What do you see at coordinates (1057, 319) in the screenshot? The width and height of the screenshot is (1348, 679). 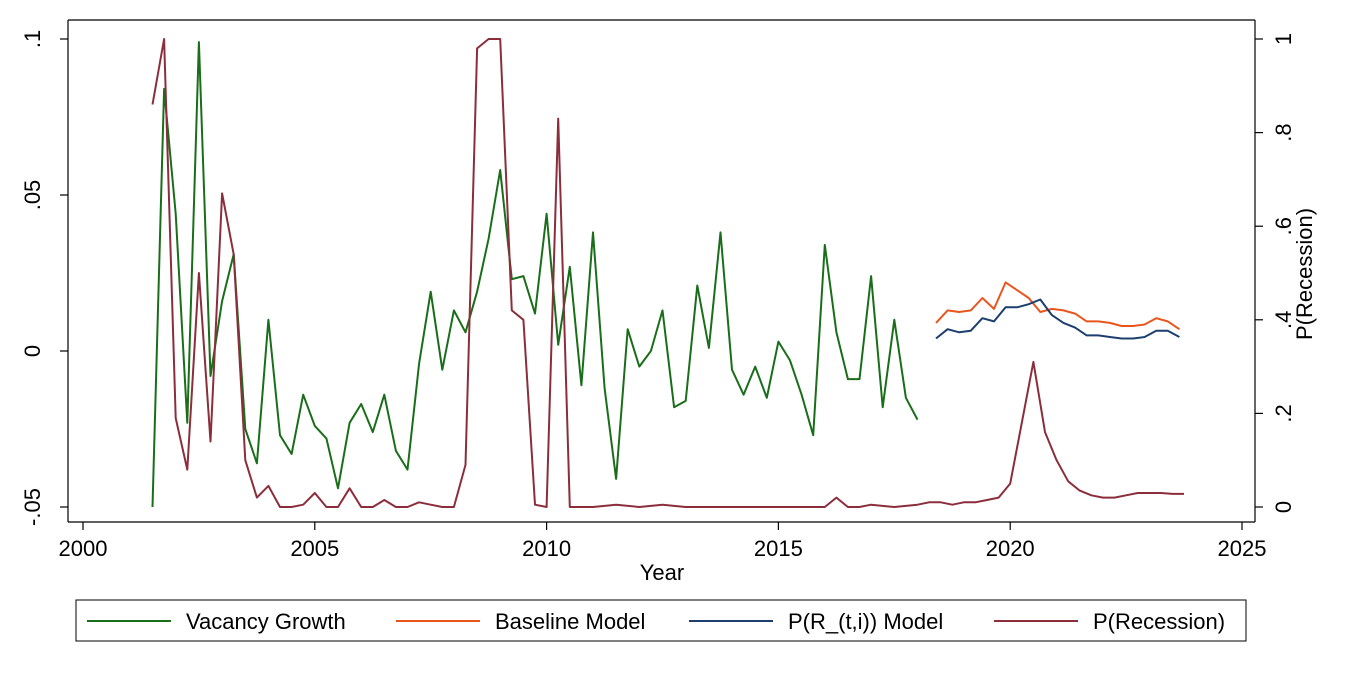 I see `series-line-p-r-t-i-model` at bounding box center [1057, 319].